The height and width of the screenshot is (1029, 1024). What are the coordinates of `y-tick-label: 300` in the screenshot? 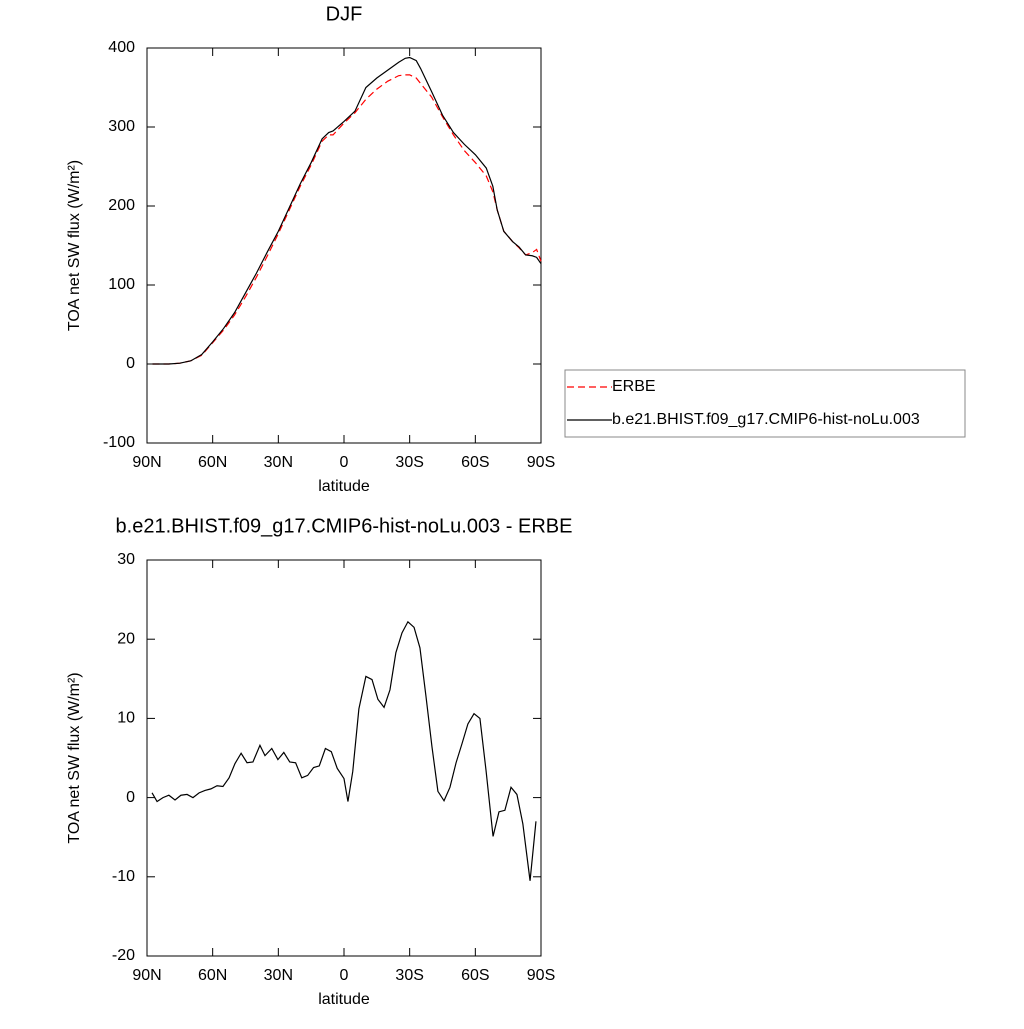 It's located at (121, 126).